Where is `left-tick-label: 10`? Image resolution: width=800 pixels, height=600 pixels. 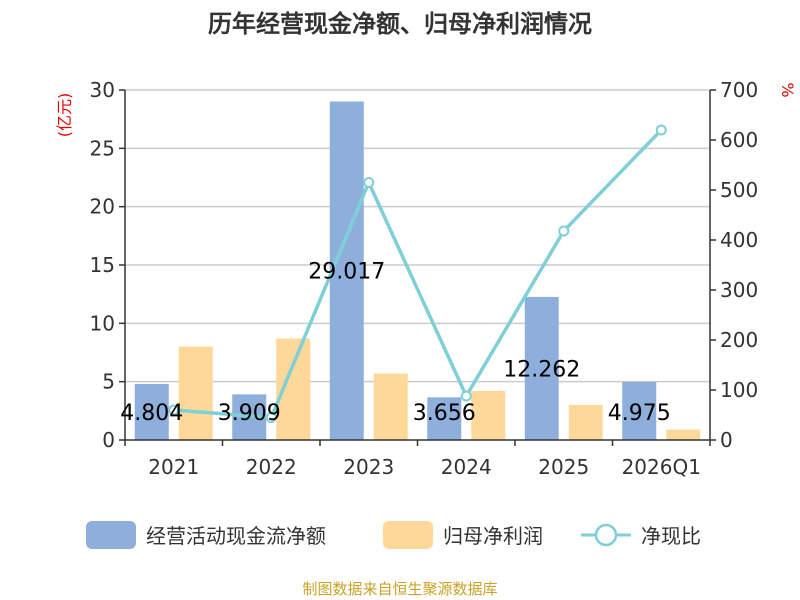 left-tick-label: 10 is located at coordinates (102, 323).